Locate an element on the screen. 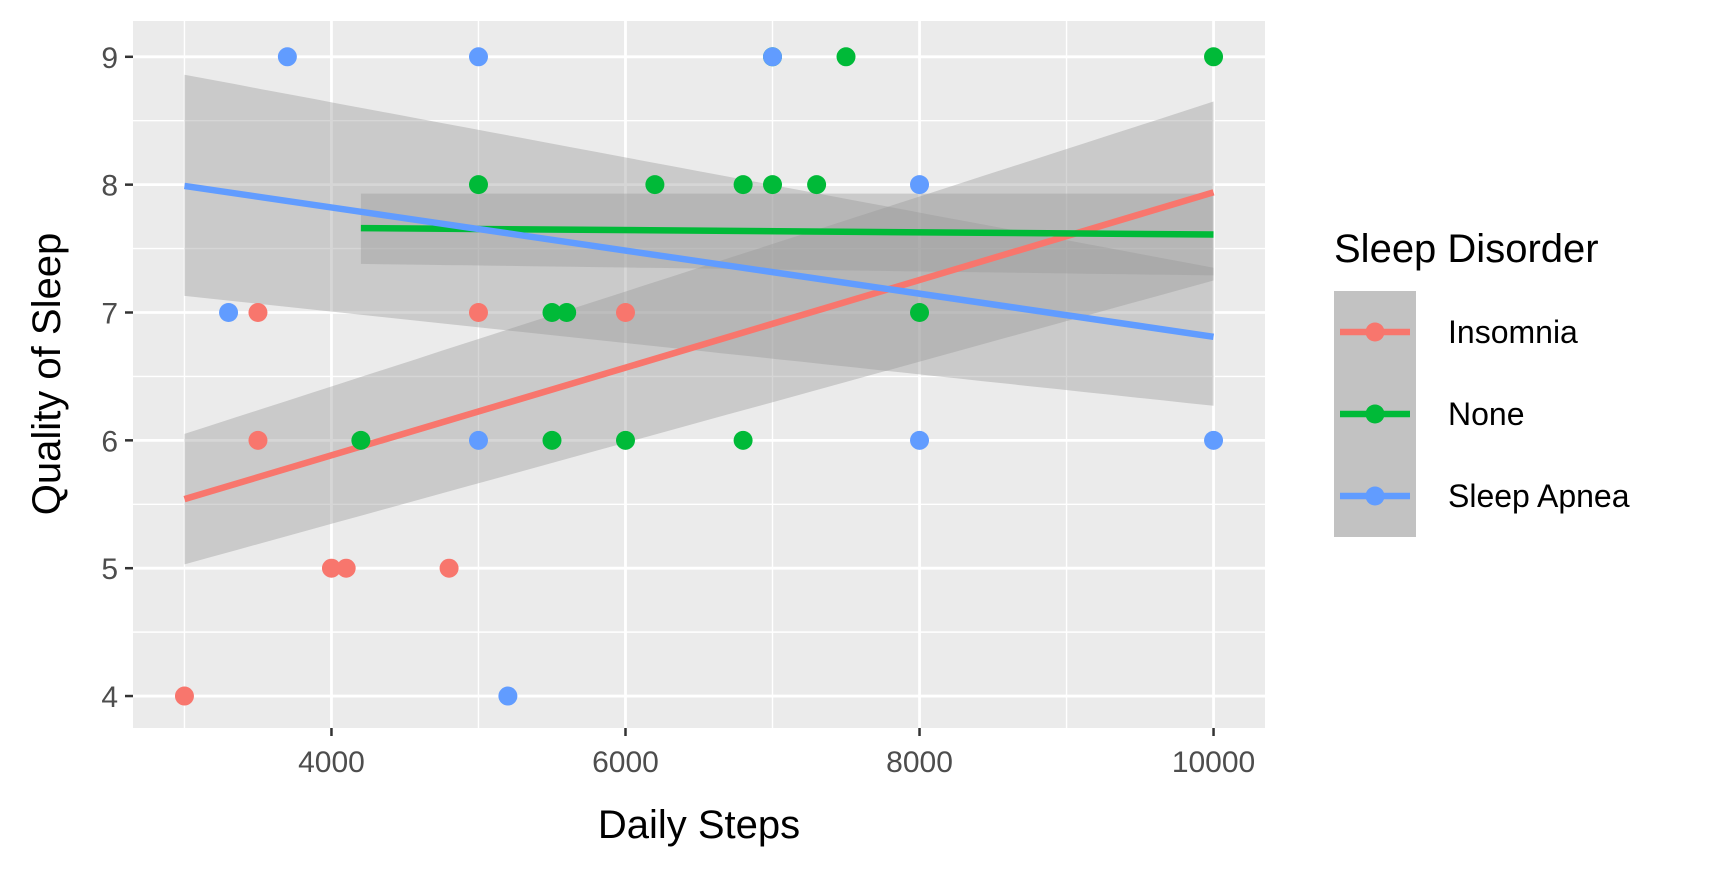 This screenshot has height=871, width=1718. legend-label: Sleep Apnea is located at coordinates (1539, 496).